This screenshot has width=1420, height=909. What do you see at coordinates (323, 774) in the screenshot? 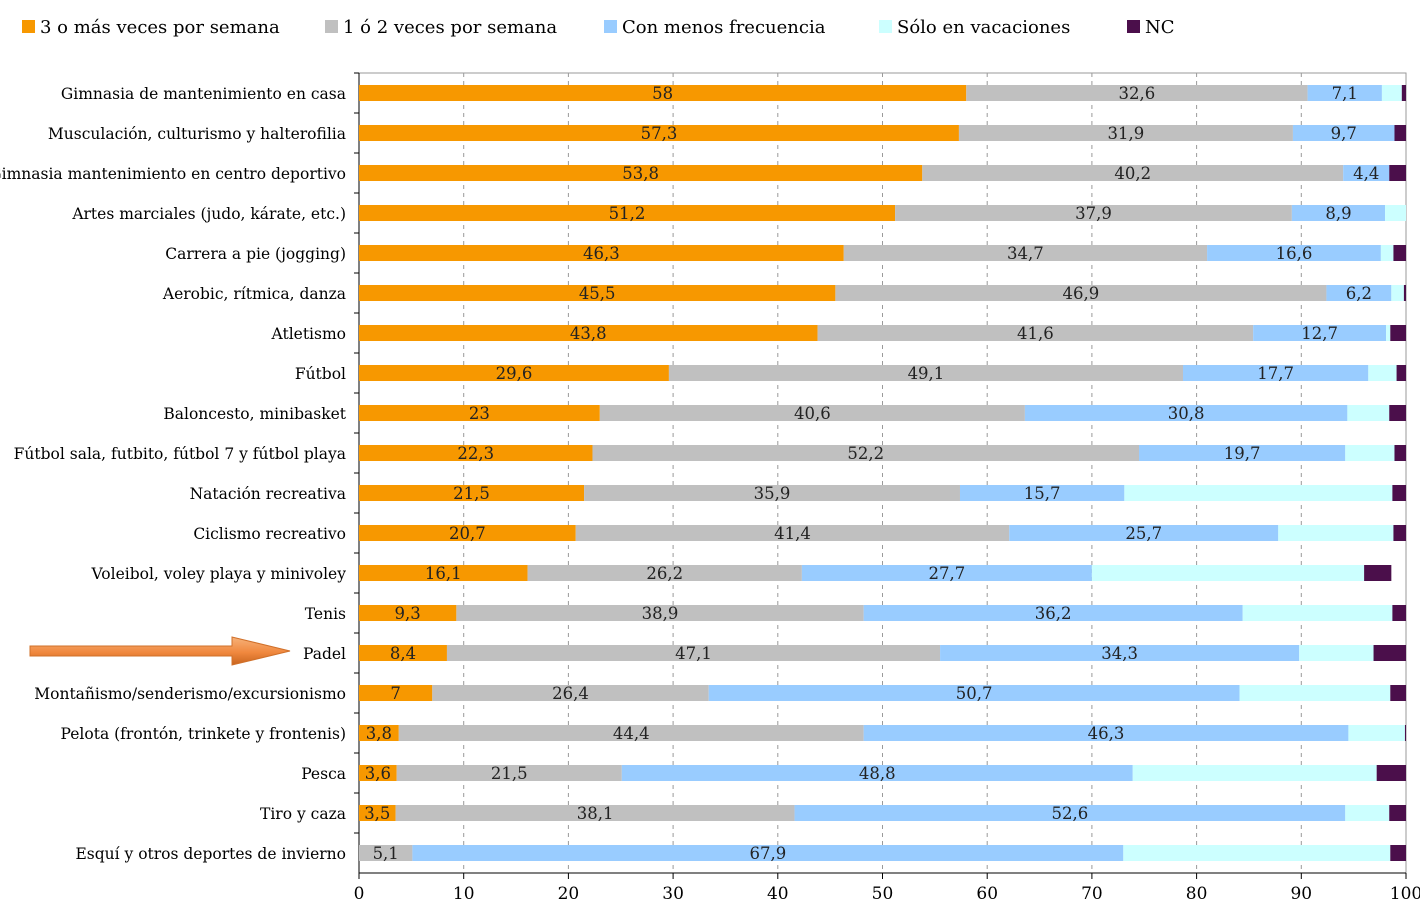
I see `category-label: Pesca` at bounding box center [323, 774].